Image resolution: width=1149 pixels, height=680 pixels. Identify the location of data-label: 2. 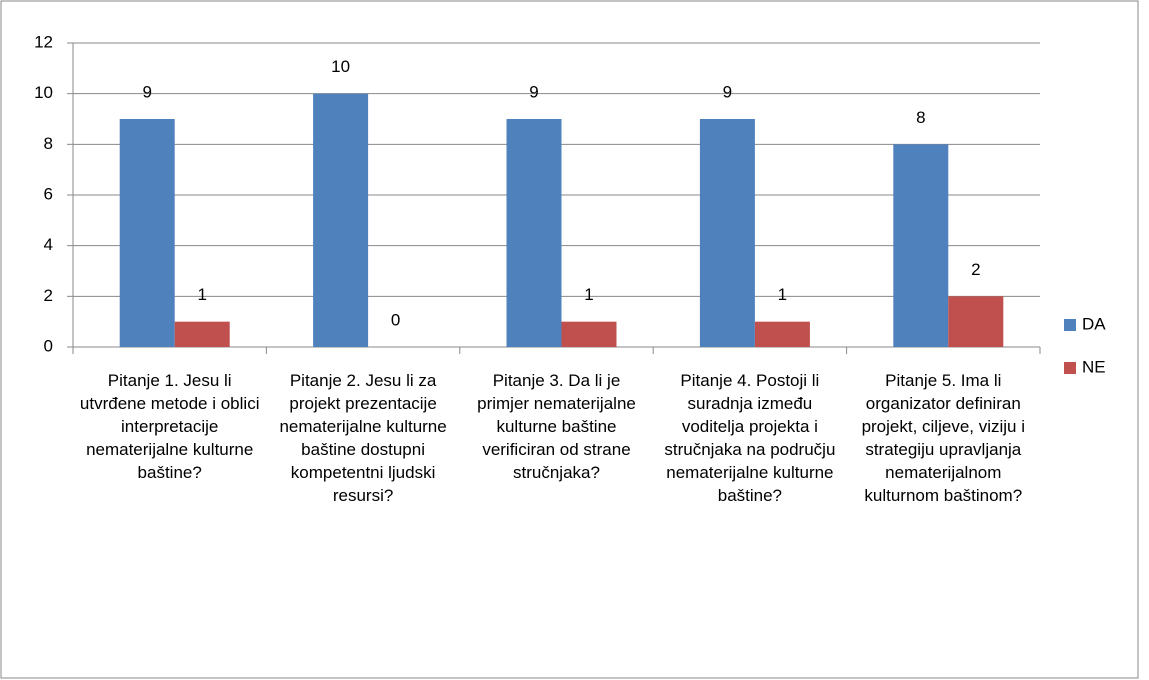
(975, 269).